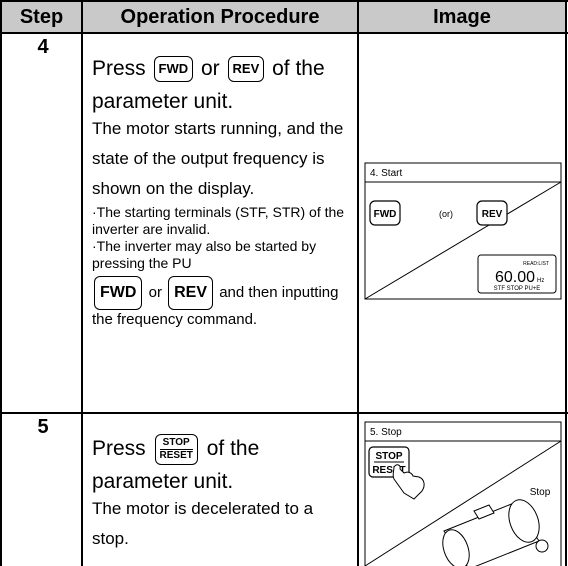 The image size is (568, 566). Describe the element at coordinates (220, 17) in the screenshot. I see `header-cell: Operation Procedure` at that location.